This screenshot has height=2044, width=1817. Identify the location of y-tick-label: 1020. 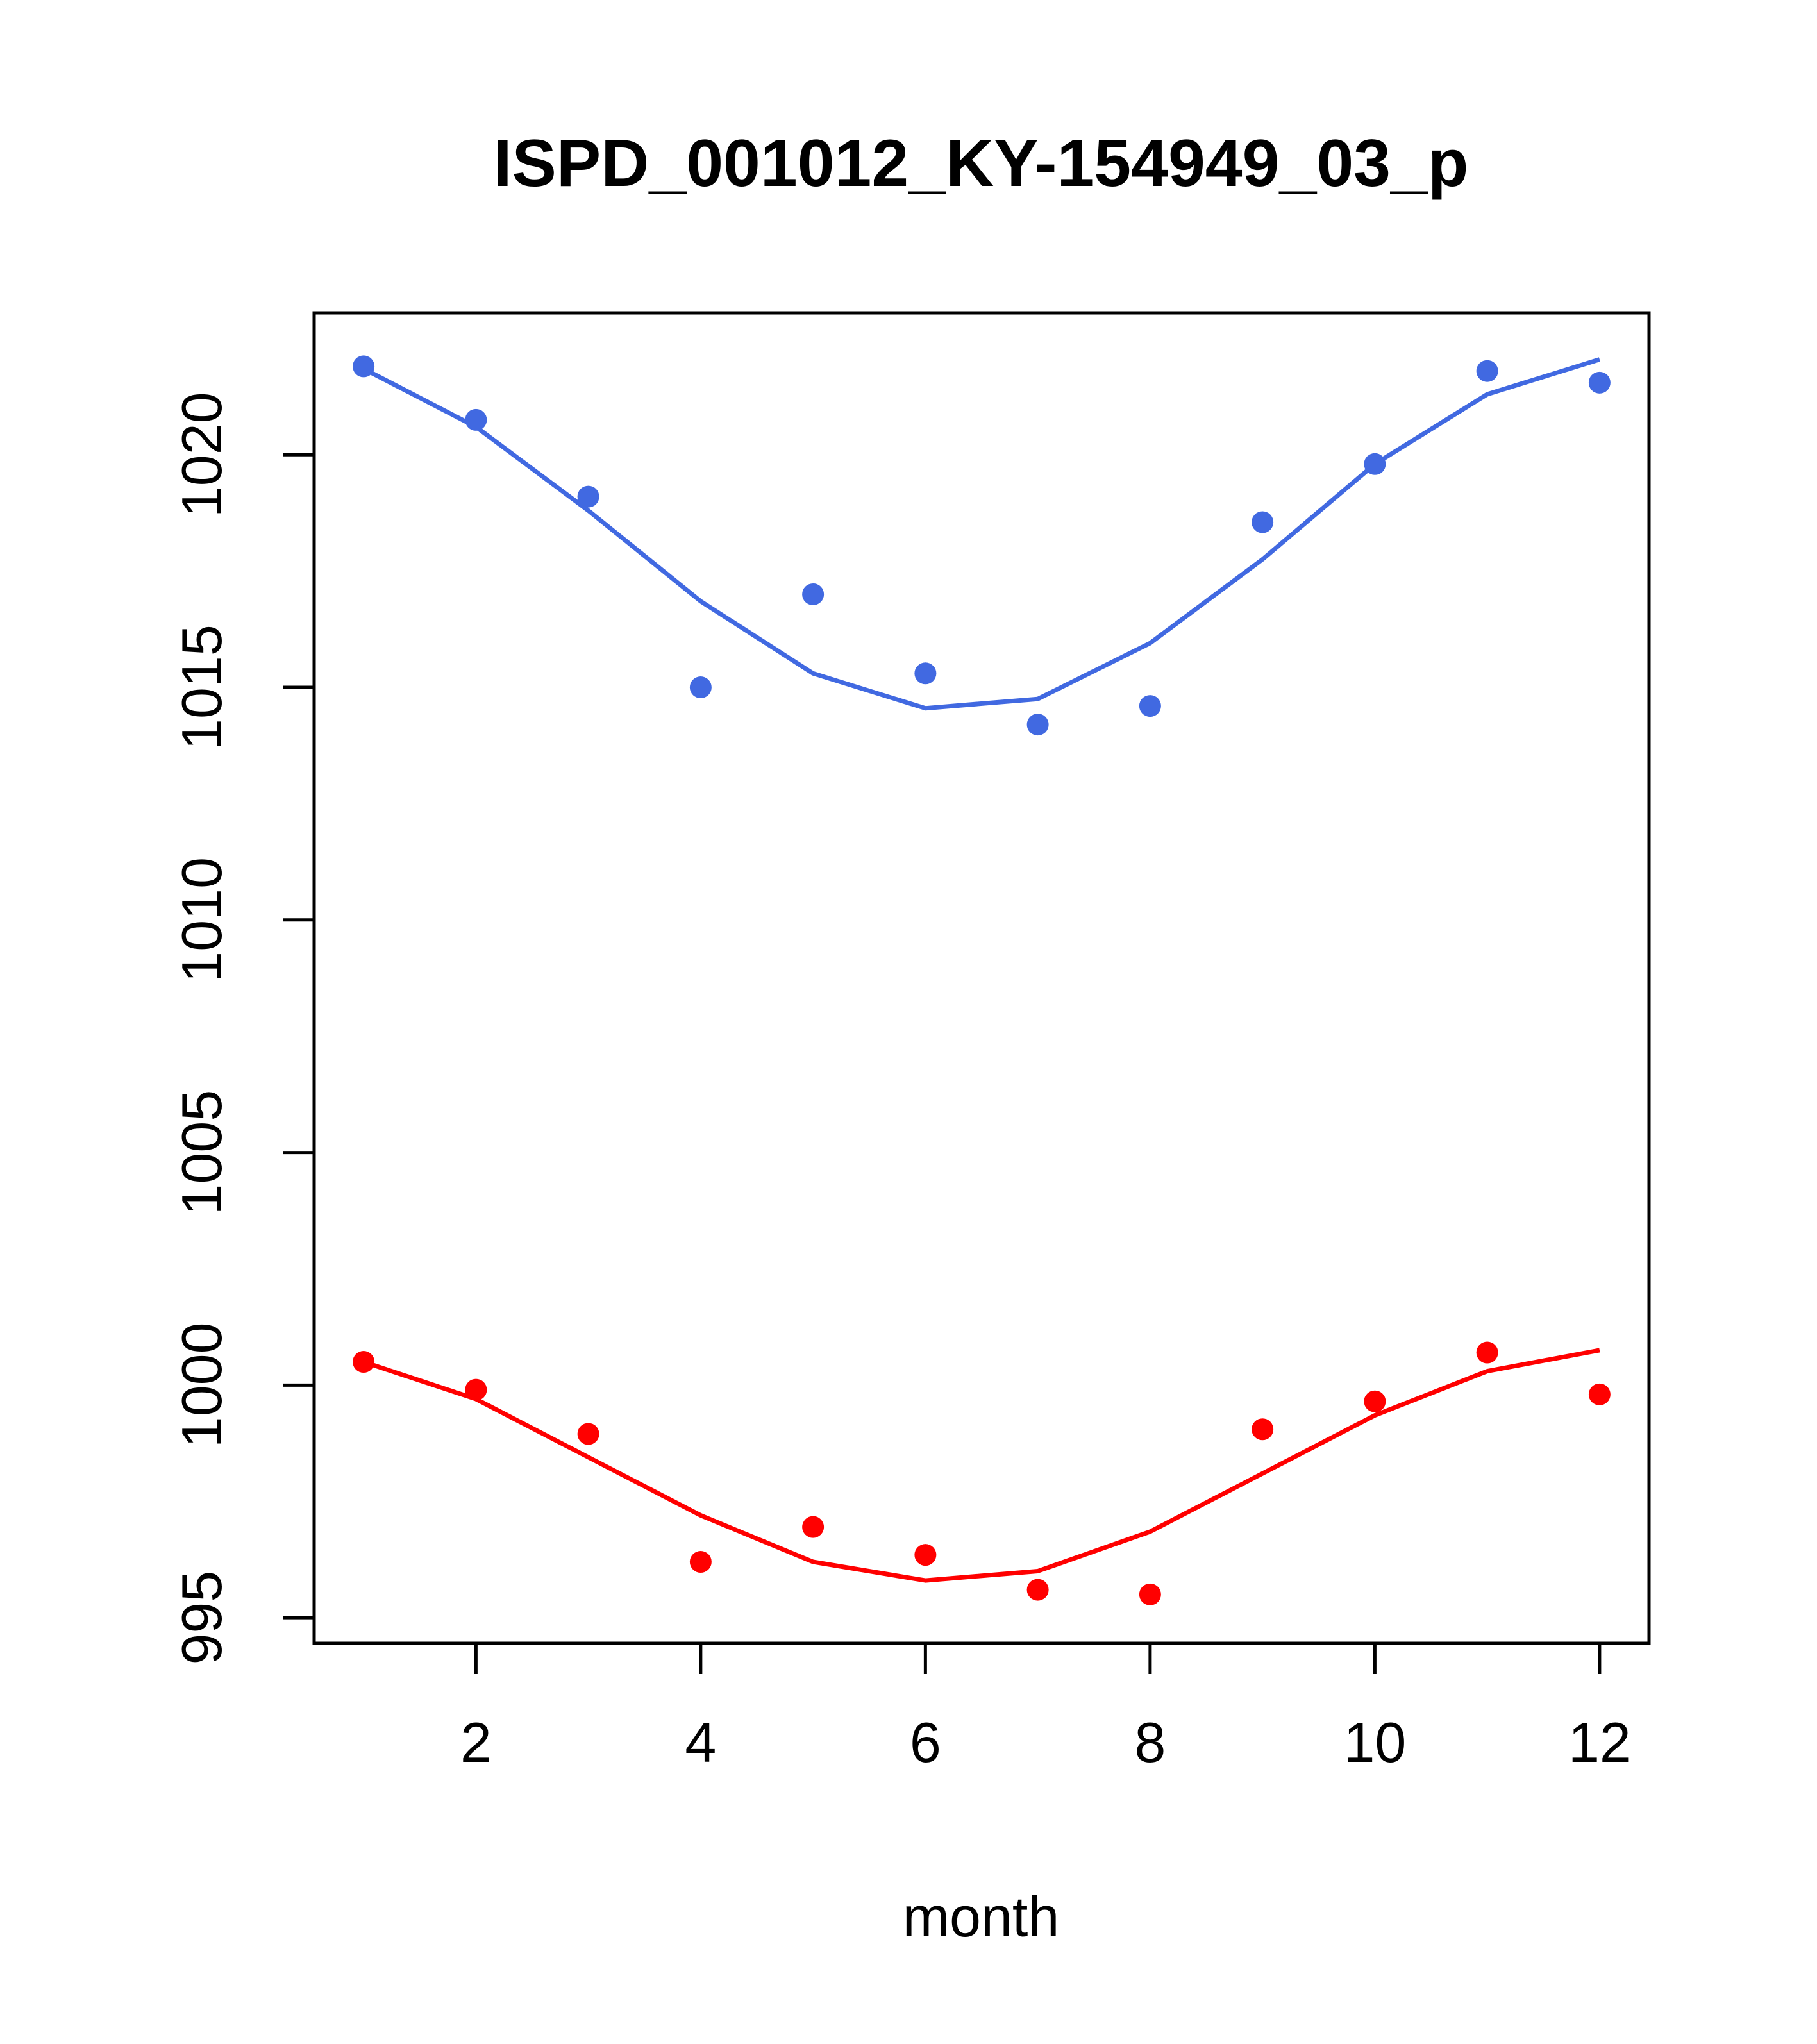
(201, 455).